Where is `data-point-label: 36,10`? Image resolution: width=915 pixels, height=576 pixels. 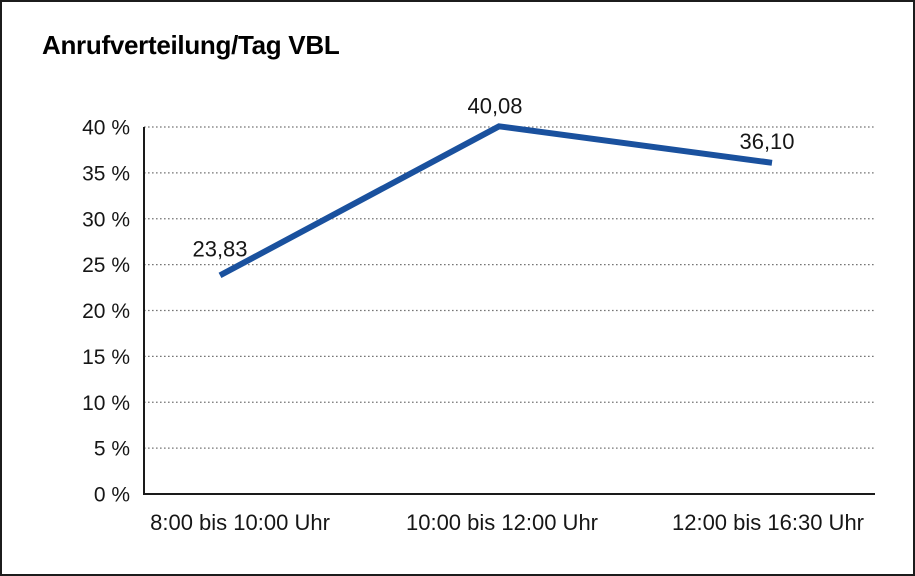
data-point-label: 36,10 is located at coordinates (766, 141).